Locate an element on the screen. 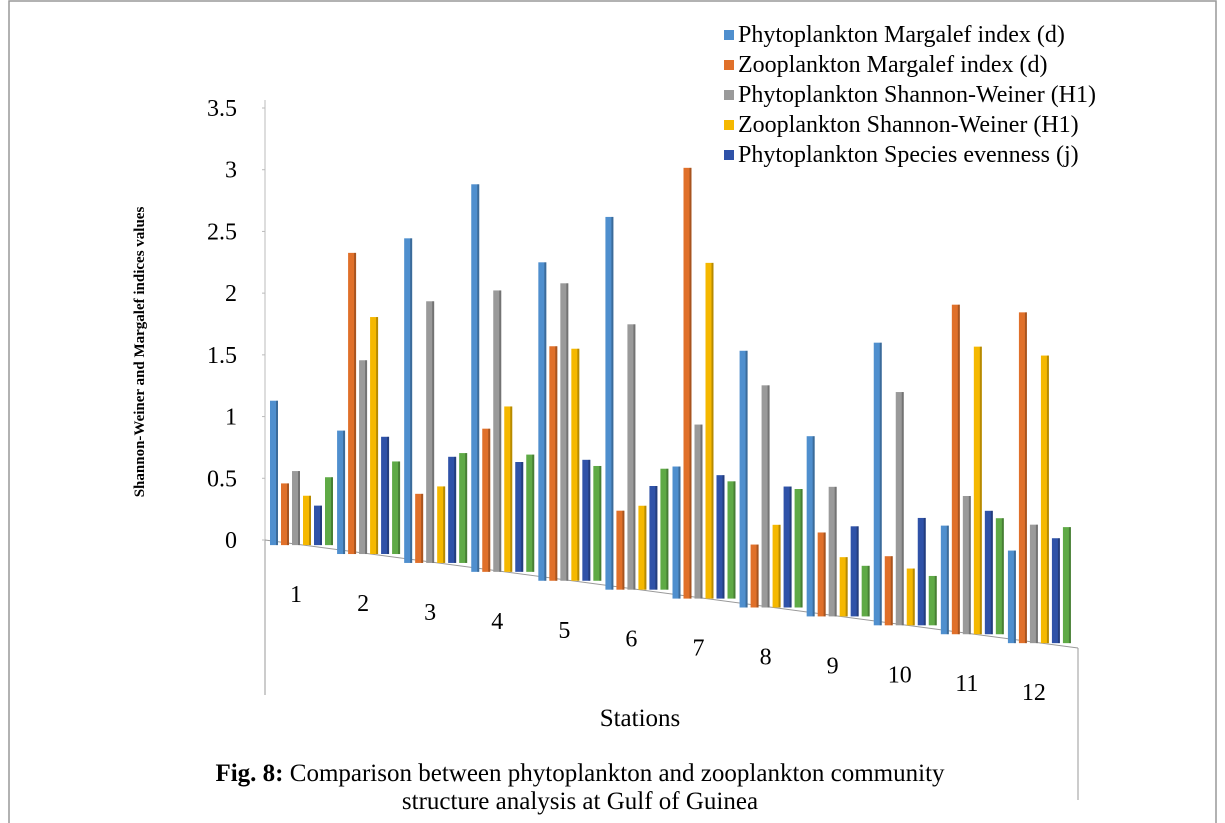 This screenshot has height=823, width=1225. x-tick-label: 1 is located at coordinates (296, 595).